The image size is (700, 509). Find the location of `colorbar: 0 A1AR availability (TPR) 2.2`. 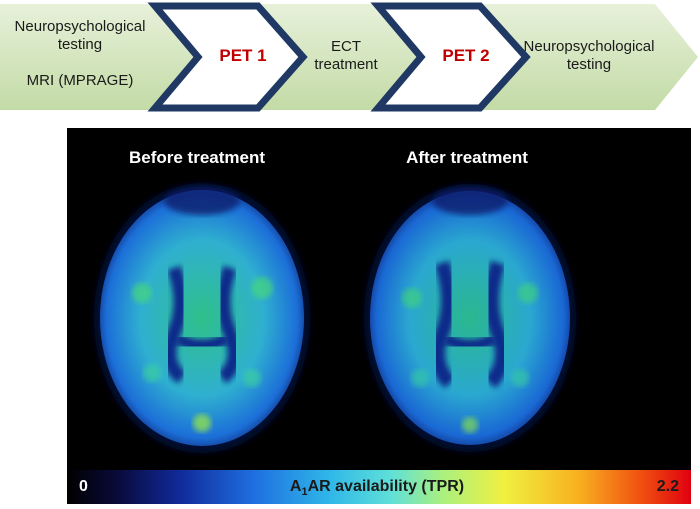

colorbar: 0 A1AR availability (TPR) 2.2 is located at coordinates (379, 487).